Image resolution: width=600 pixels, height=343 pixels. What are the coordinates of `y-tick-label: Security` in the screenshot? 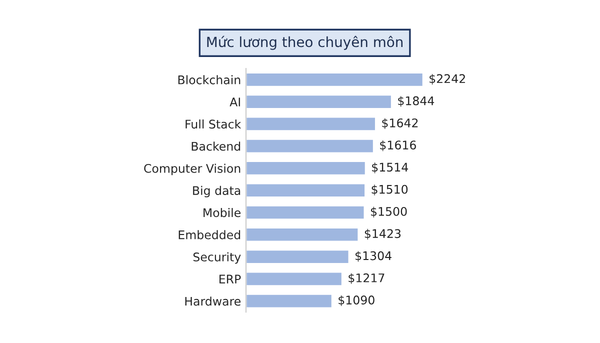 It's located at (217, 258).